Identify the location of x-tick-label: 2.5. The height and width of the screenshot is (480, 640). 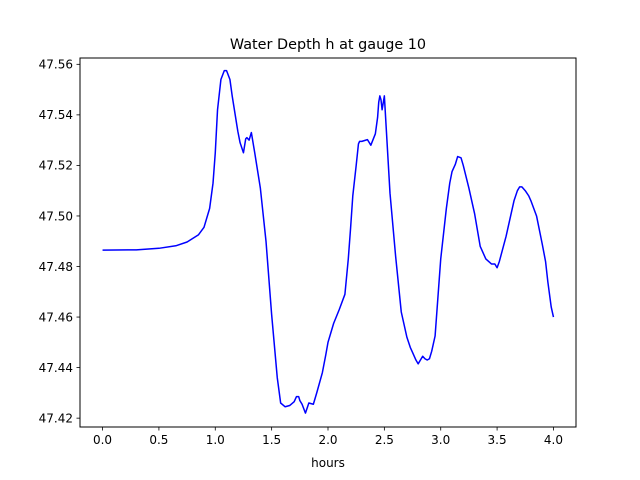
(384, 440).